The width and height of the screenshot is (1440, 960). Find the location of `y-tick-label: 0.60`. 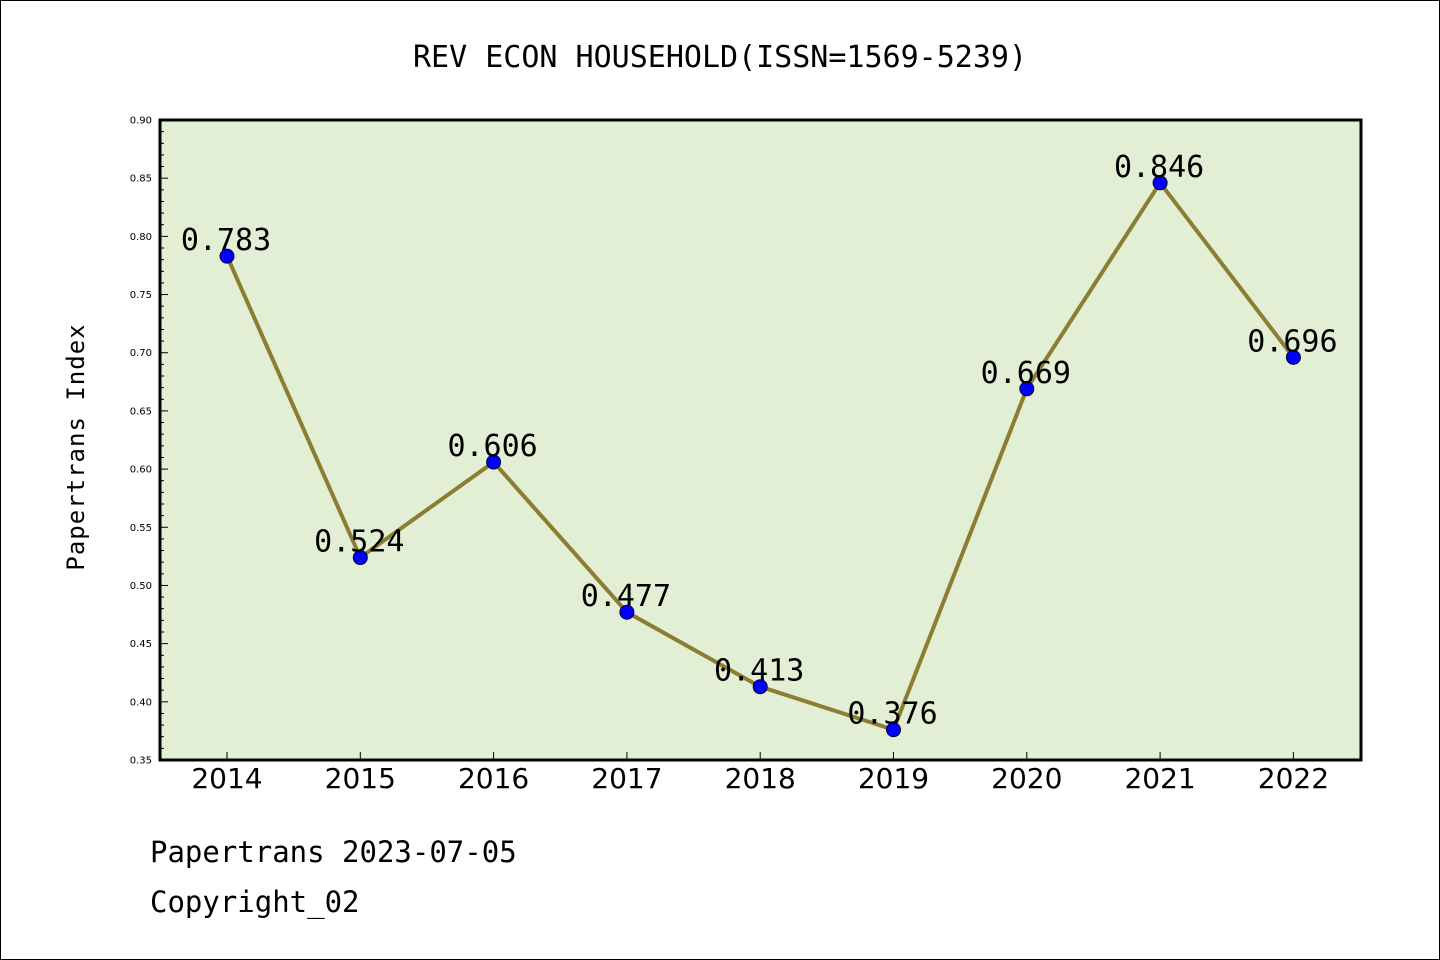

y-tick-label: 0.60 is located at coordinates (141, 470).